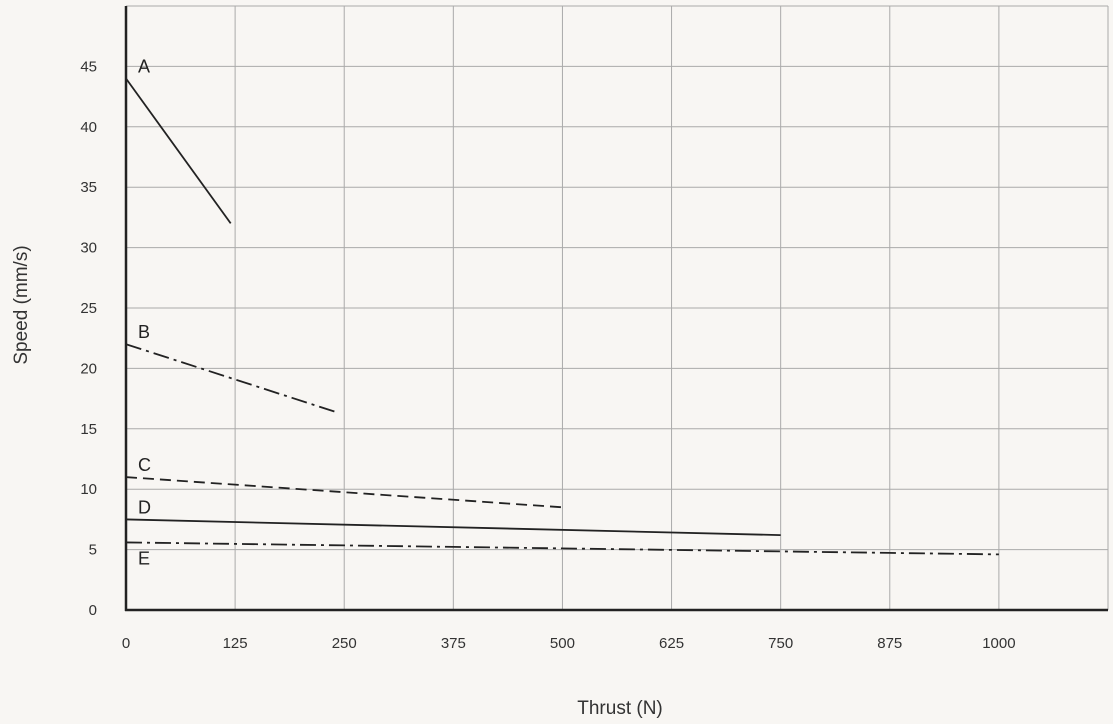 The height and width of the screenshot is (724, 1113). I want to click on series-label-d: D, so click(144, 507).